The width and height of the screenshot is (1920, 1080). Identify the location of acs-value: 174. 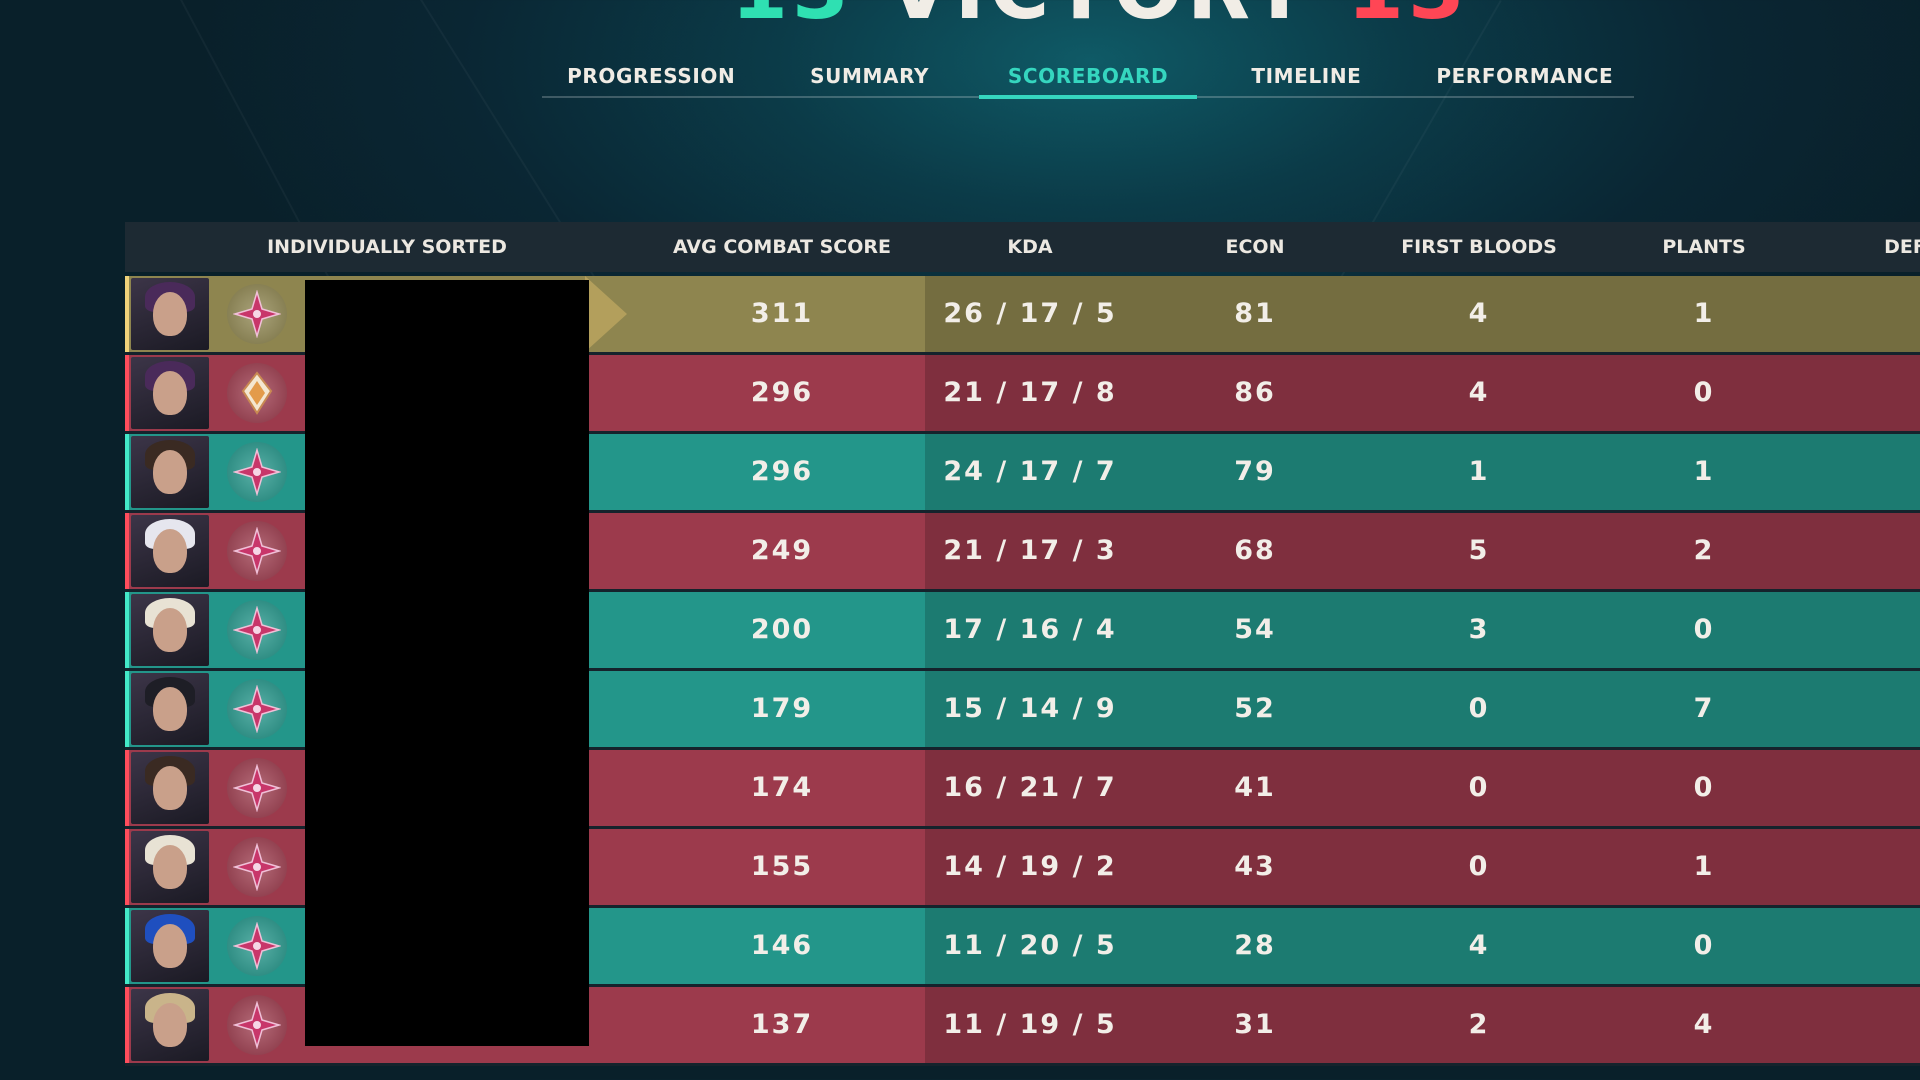
(782, 787).